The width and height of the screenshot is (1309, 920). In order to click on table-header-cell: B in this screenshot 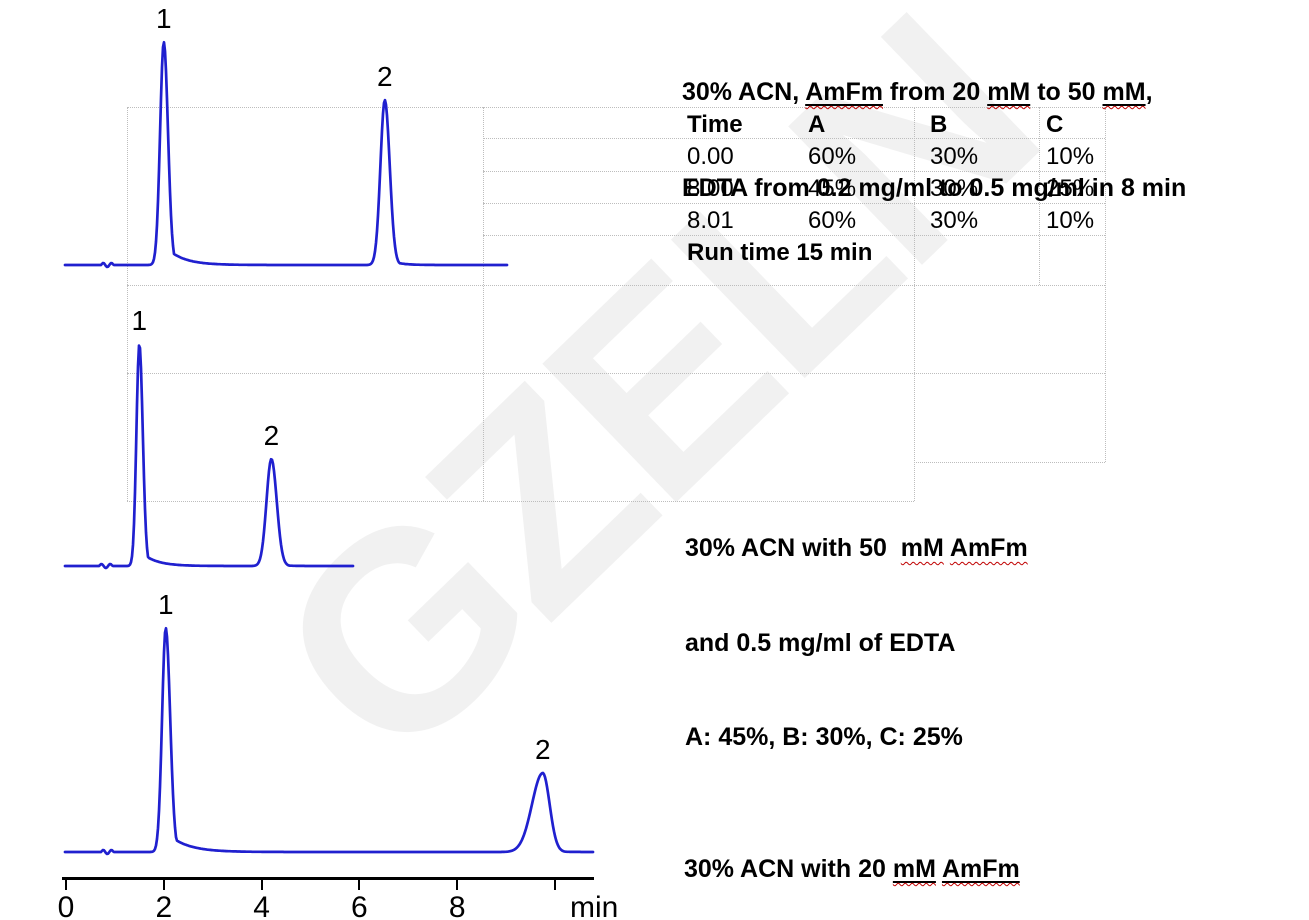, I will do `click(939, 124)`.